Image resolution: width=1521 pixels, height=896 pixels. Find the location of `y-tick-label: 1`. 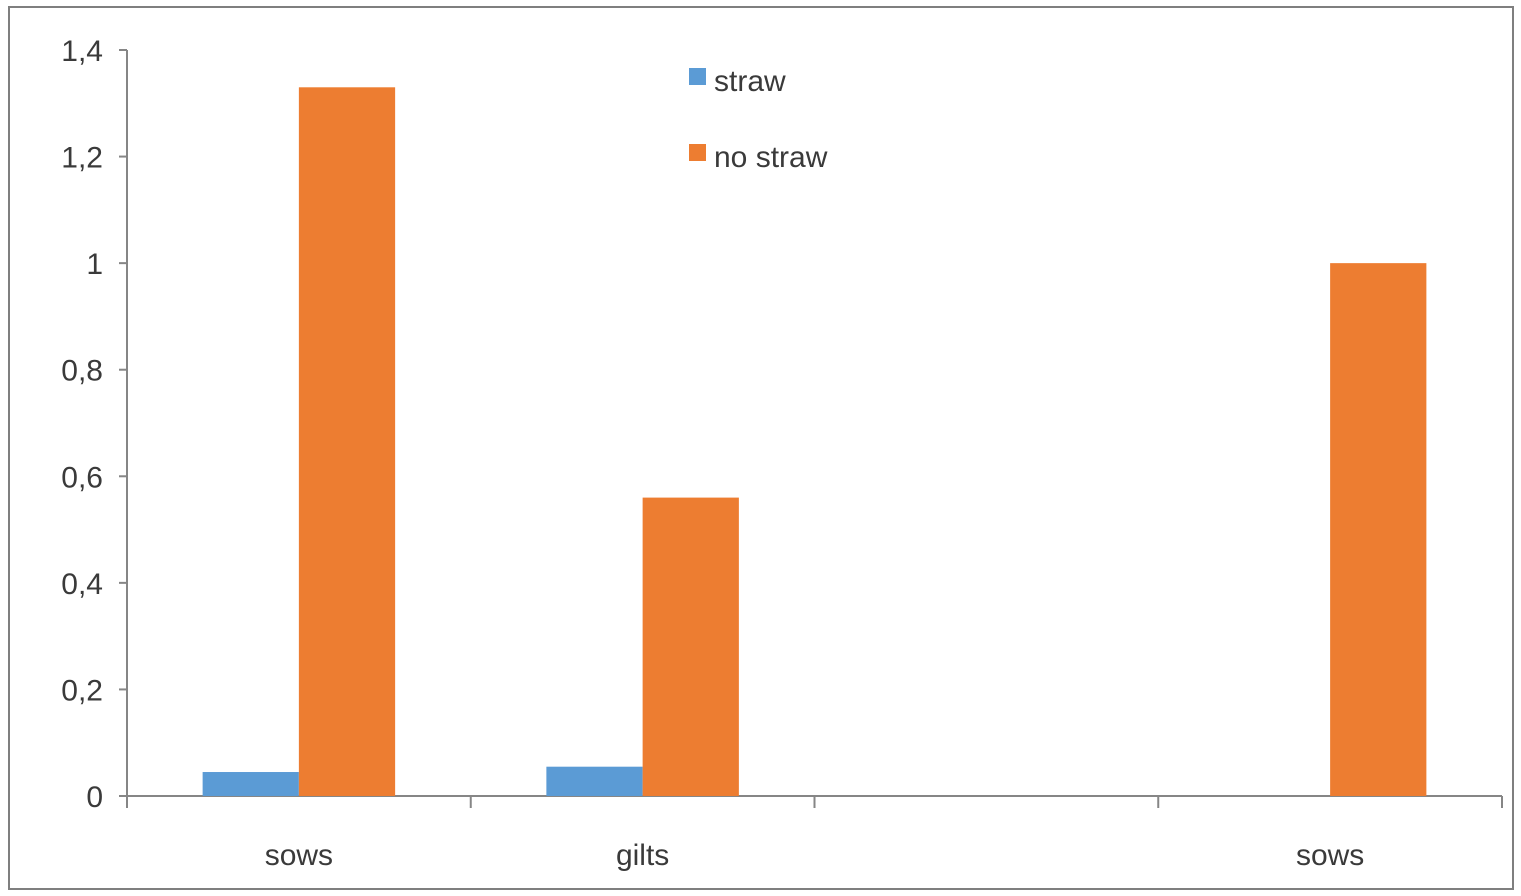

y-tick-label: 1 is located at coordinates (94, 264).